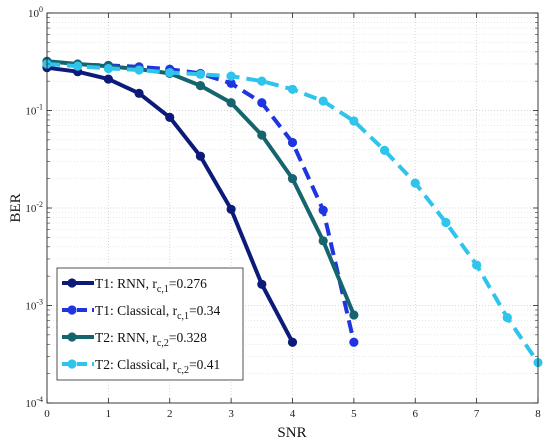 The width and height of the screenshot is (550, 443). Describe the element at coordinates (151, 285) in the screenshot. I see `legend-entry: T1: RNN, rc,1=0.276` at that location.